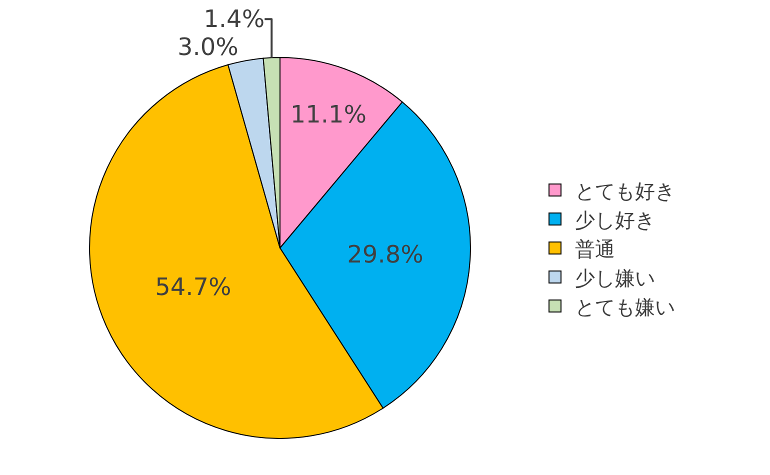 This screenshot has width=770, height=475. I want to click on legend-label: とても嫌い, so click(625, 306).